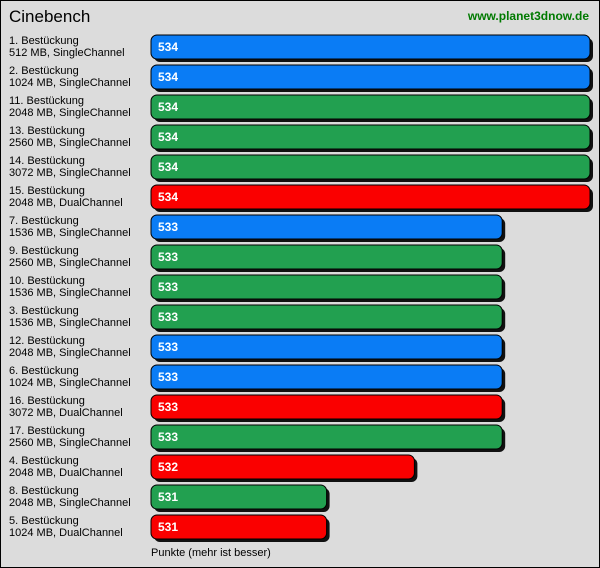 The height and width of the screenshot is (568, 600). What do you see at coordinates (47, 191) in the screenshot?
I see `bar-label-line1: 15. Bestückung` at bounding box center [47, 191].